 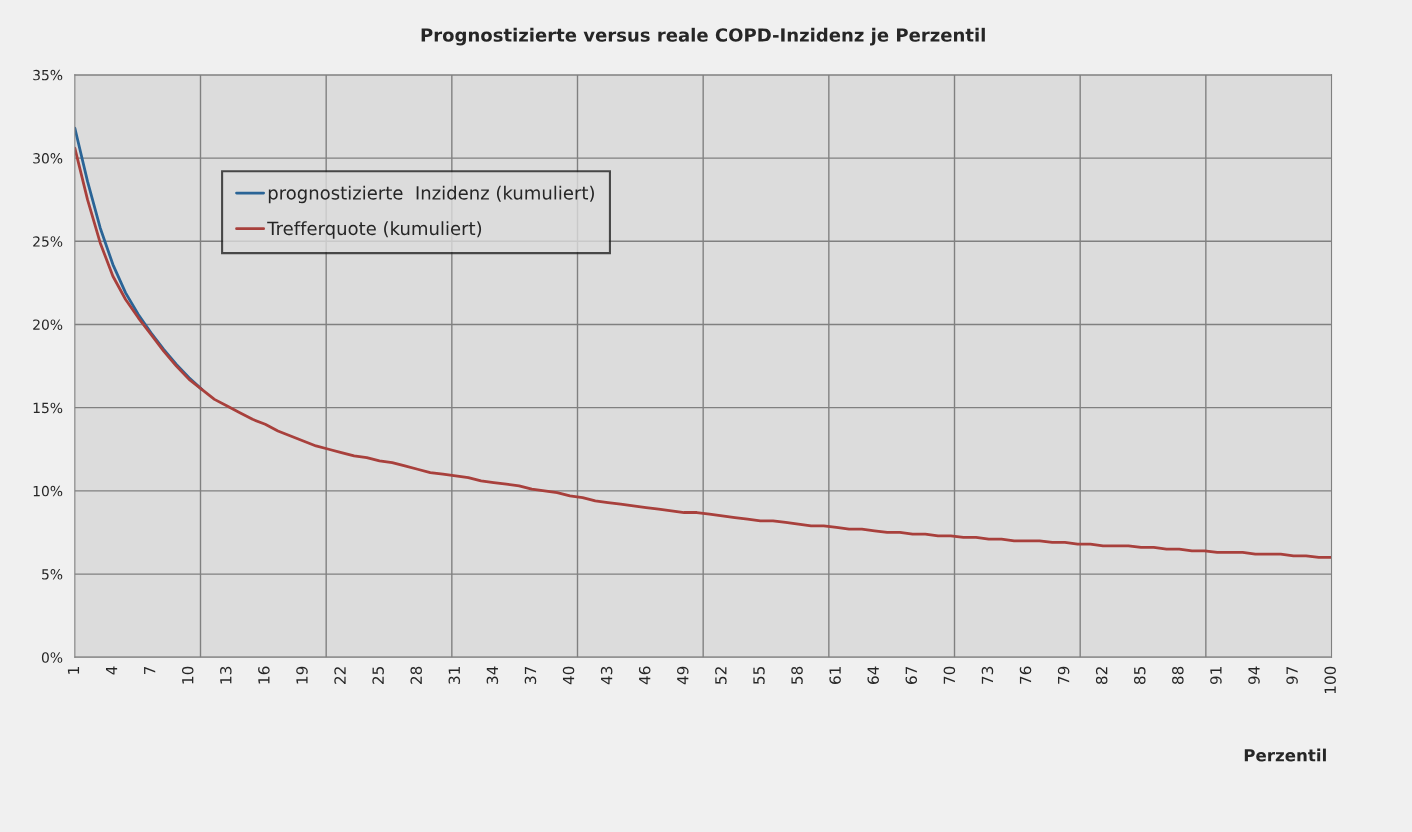 What do you see at coordinates (378, 675) in the screenshot?
I see `x-tick-label: 25` at bounding box center [378, 675].